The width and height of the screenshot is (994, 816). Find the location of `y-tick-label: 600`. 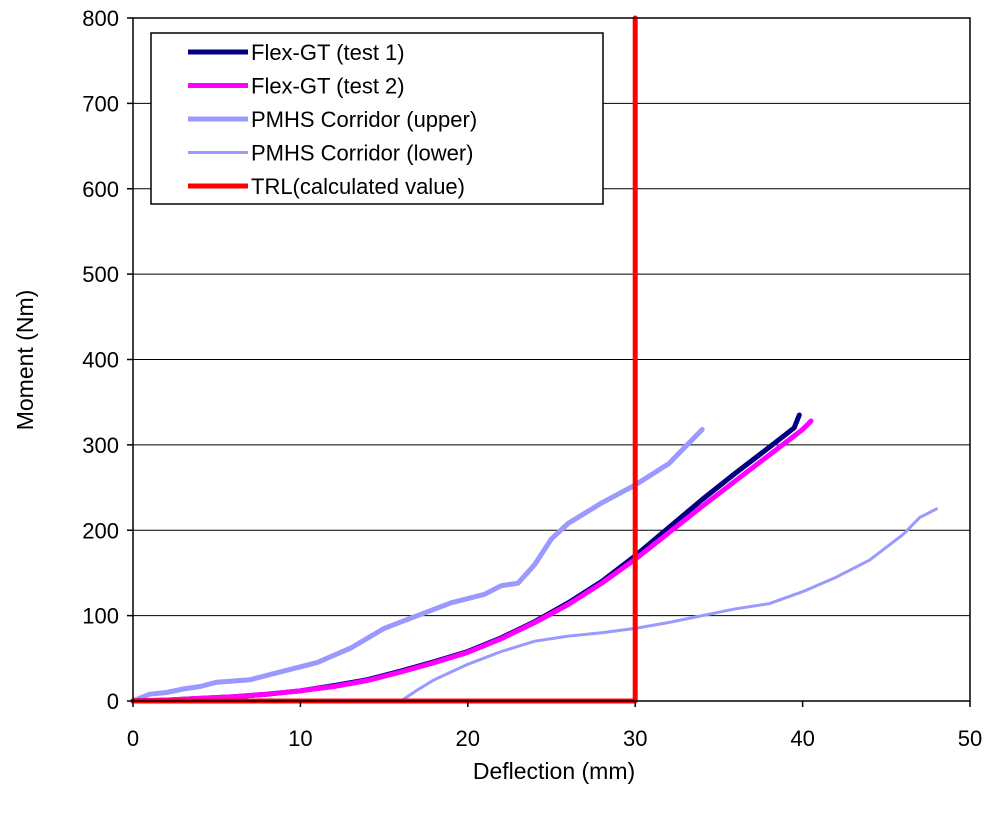

y-tick-label: 600 is located at coordinates (100, 189).